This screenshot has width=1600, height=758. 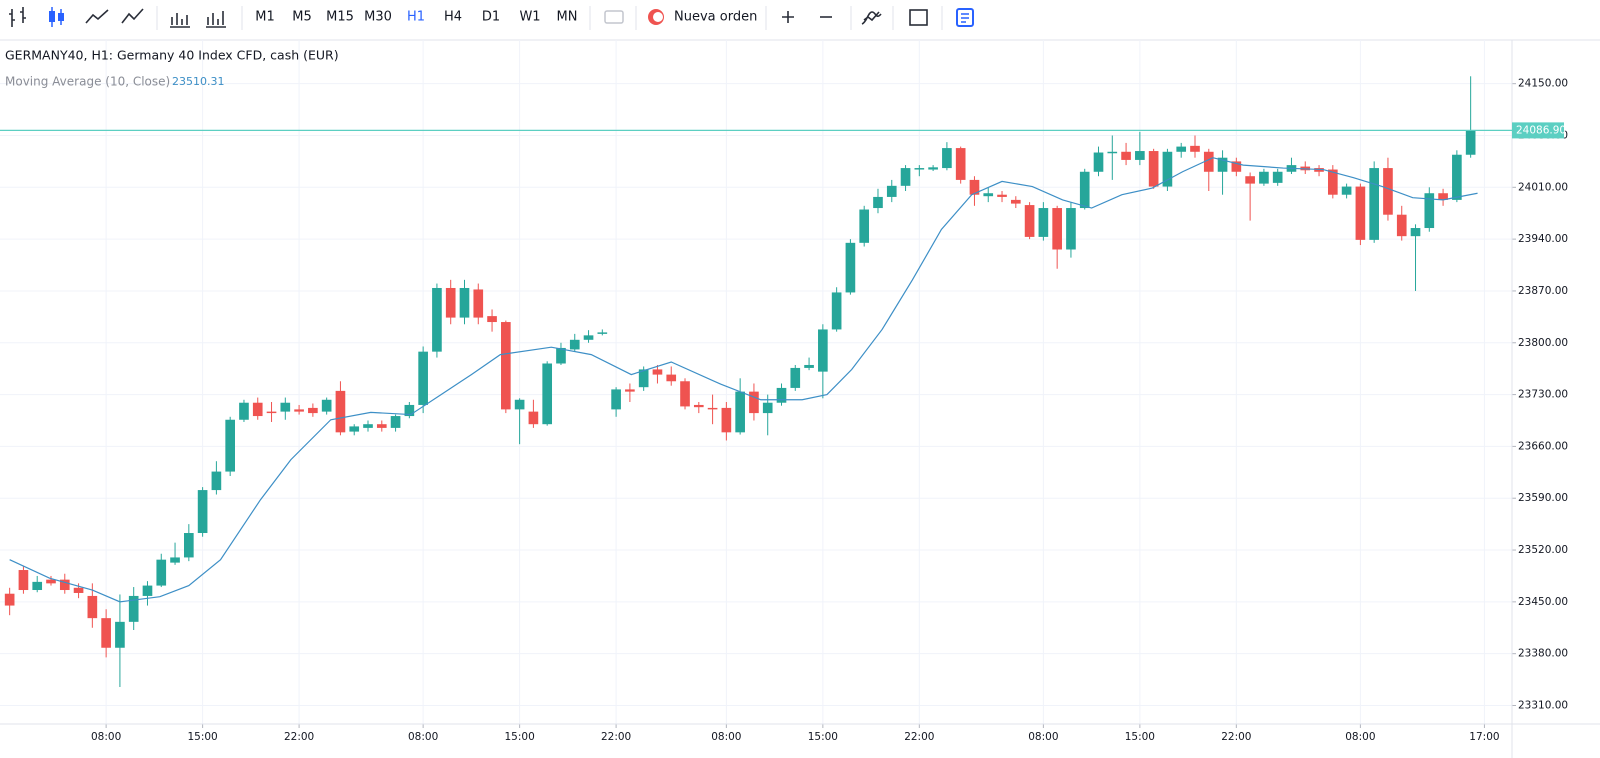 What do you see at coordinates (567, 17) in the screenshot?
I see `timeframe-button: MN` at bounding box center [567, 17].